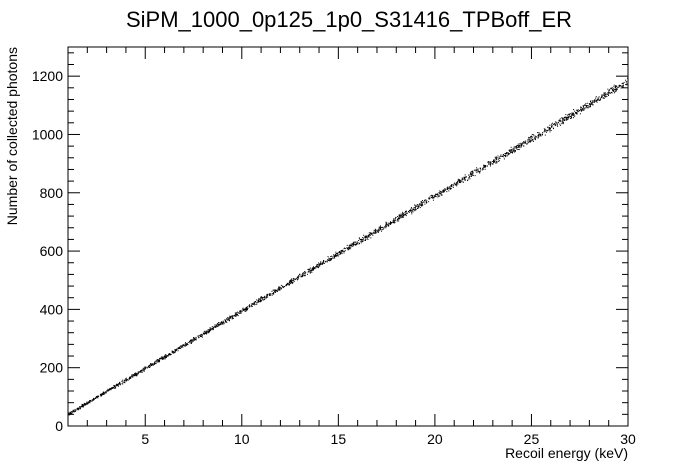  Describe the element at coordinates (52, 193) in the screenshot. I see `y-tick-label: 800` at that location.